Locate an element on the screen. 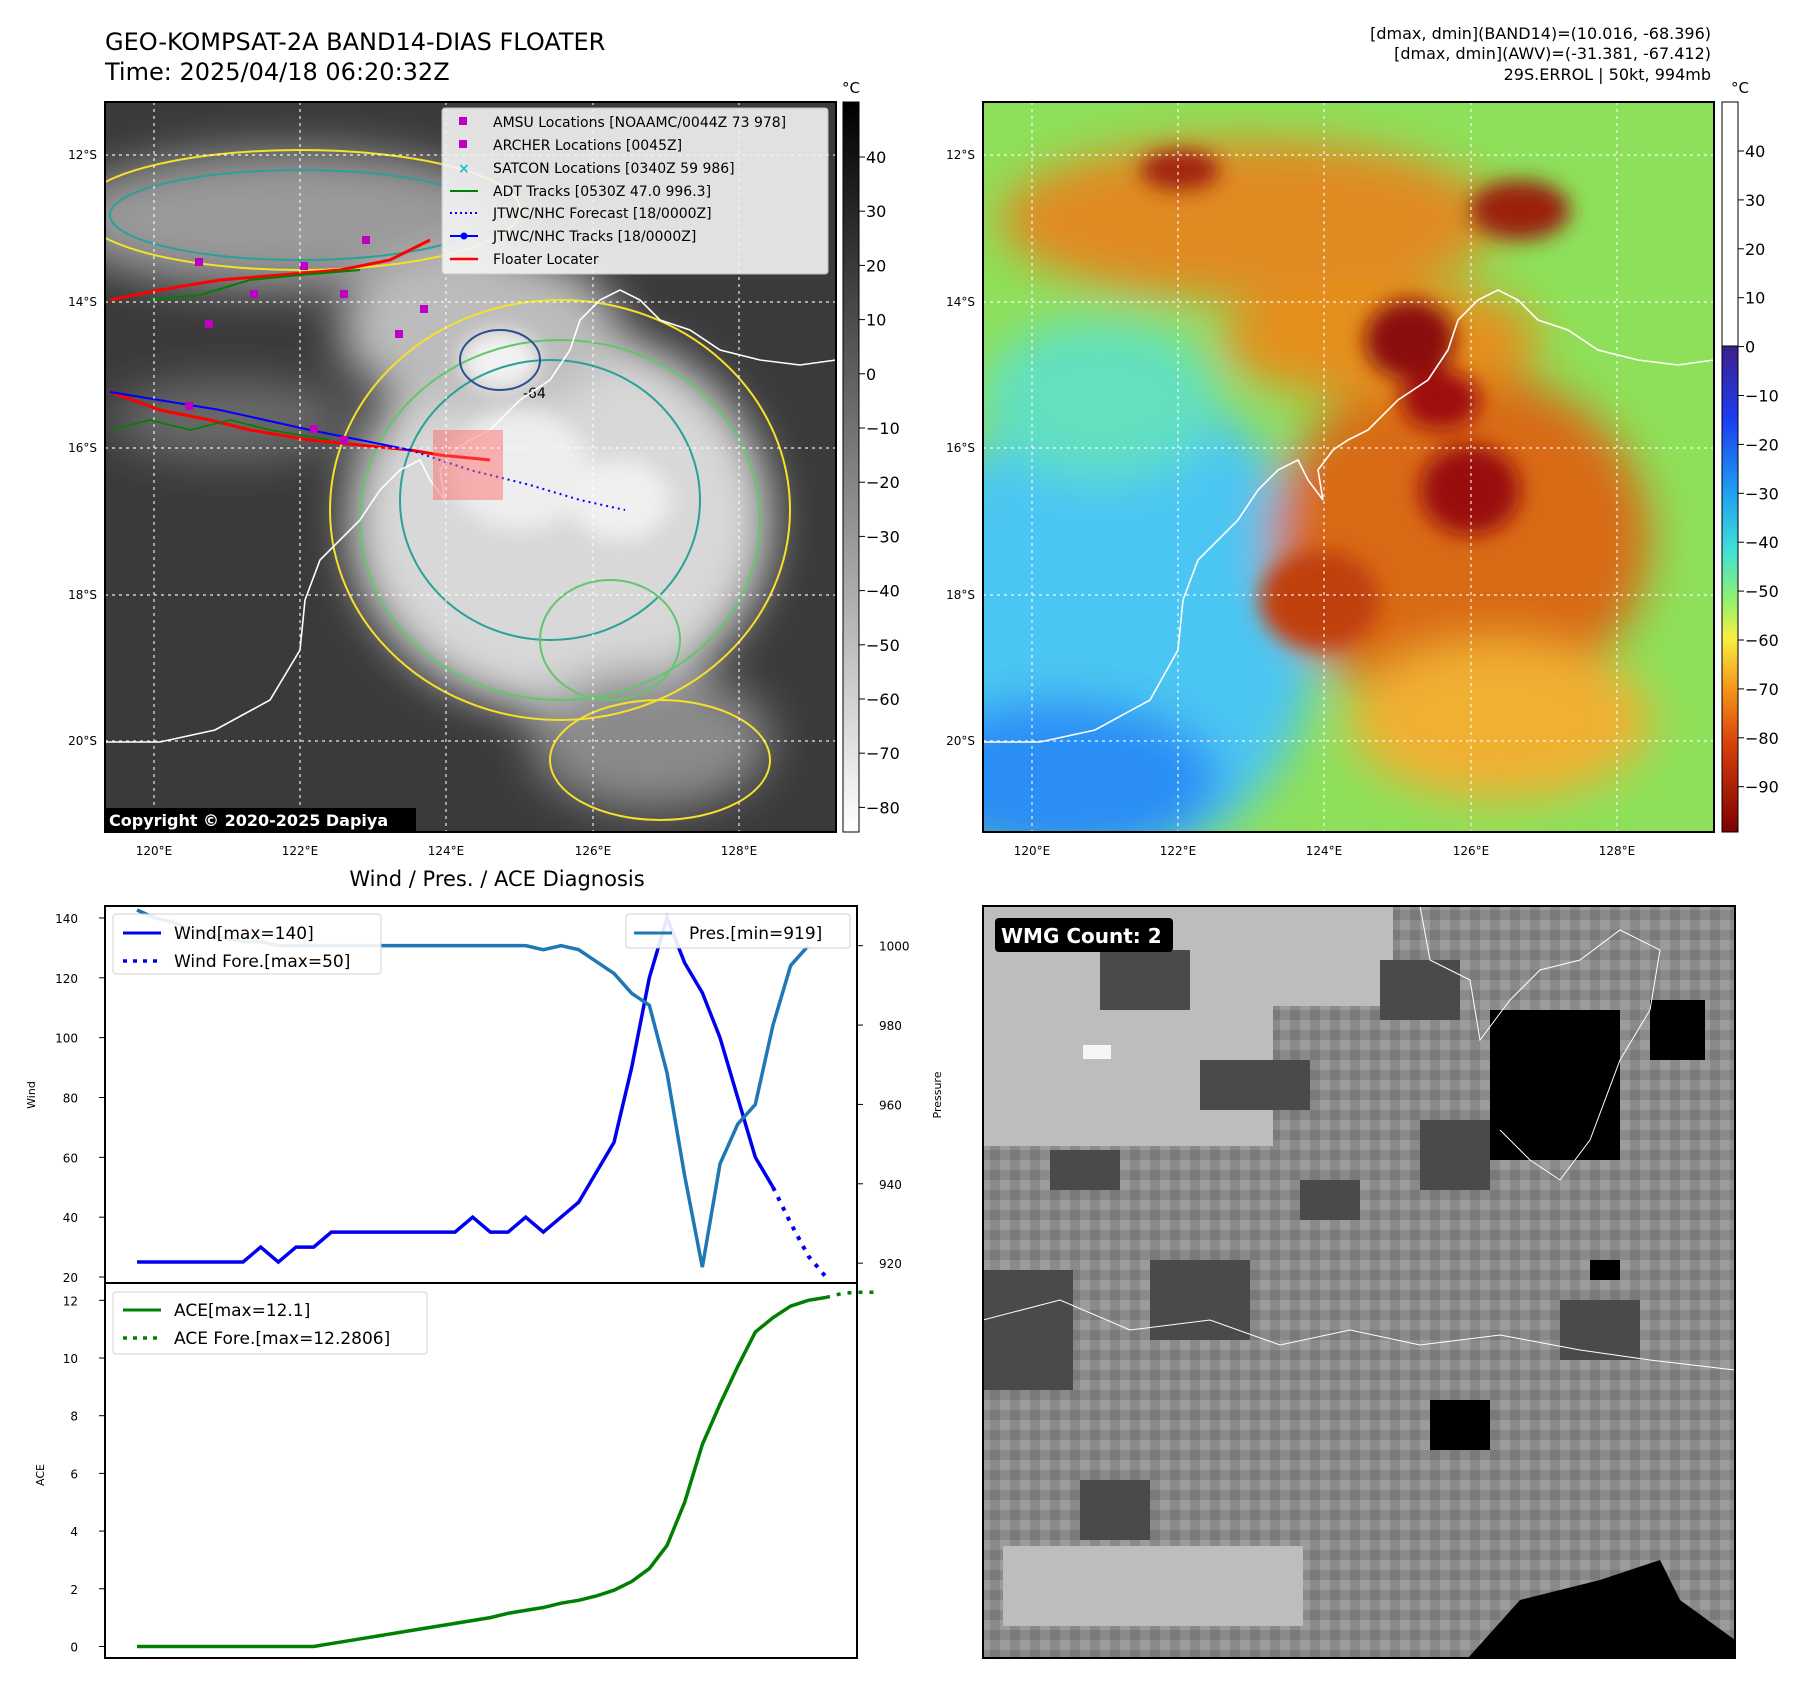 The image size is (1797, 1690). colorbar-tick-label: −30 is located at coordinates (883, 536).